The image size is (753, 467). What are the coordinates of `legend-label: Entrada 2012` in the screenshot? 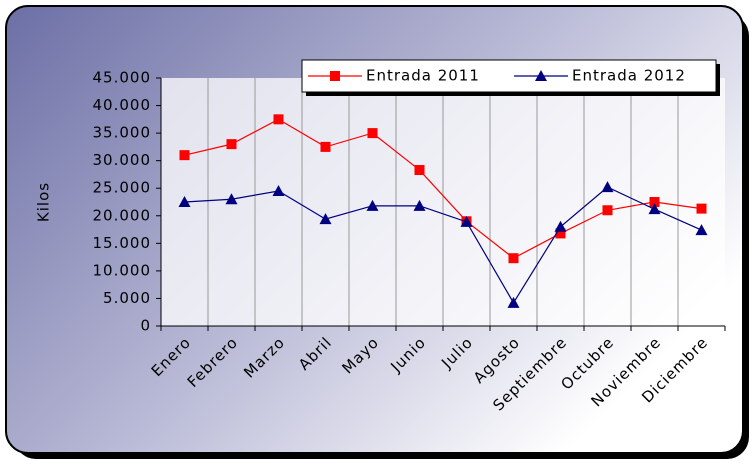 It's located at (629, 76).